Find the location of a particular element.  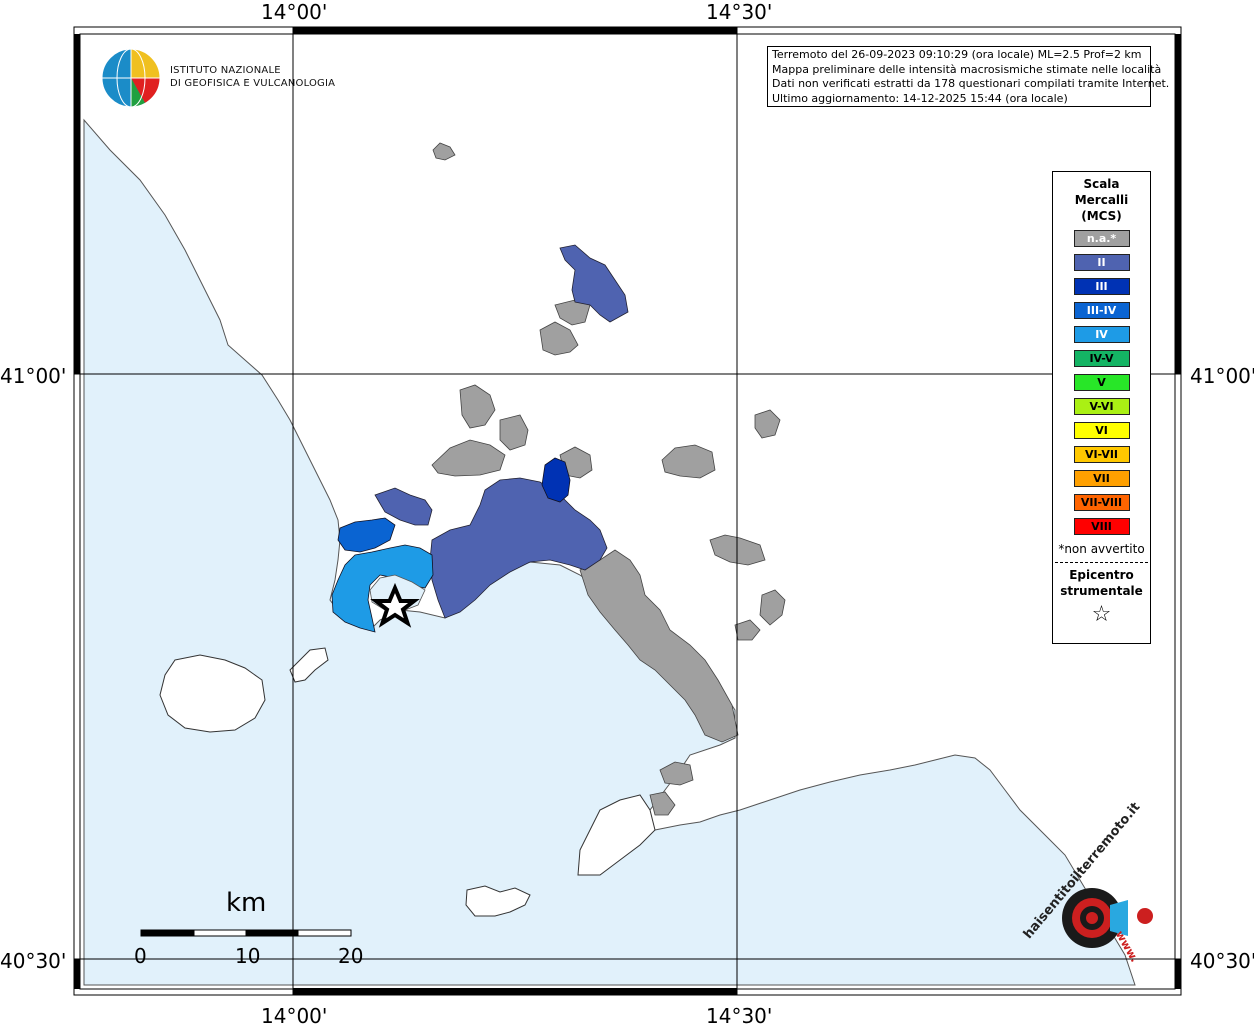

legend-item: VII-VIII is located at coordinates (1101, 502).